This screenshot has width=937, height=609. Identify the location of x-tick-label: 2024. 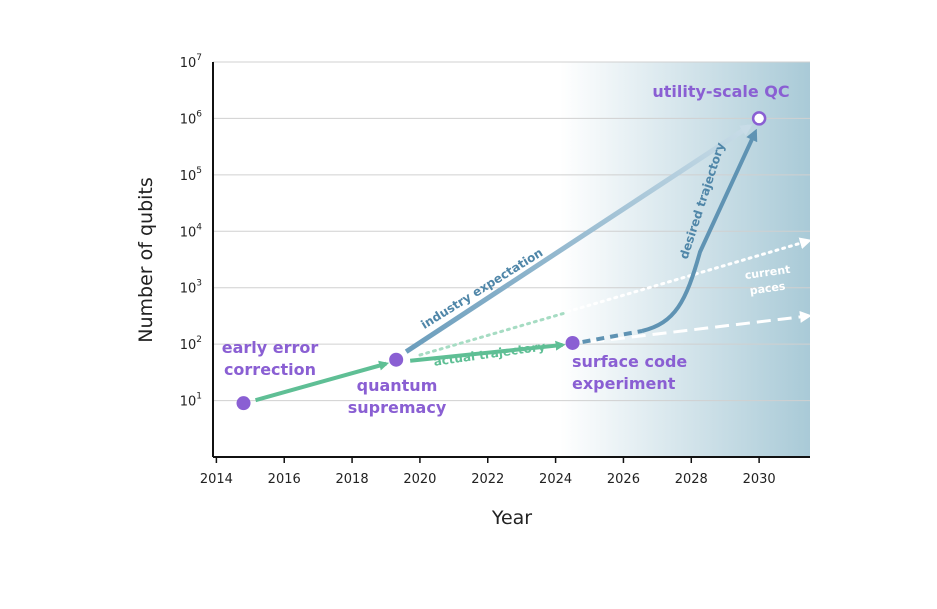
(555, 479).